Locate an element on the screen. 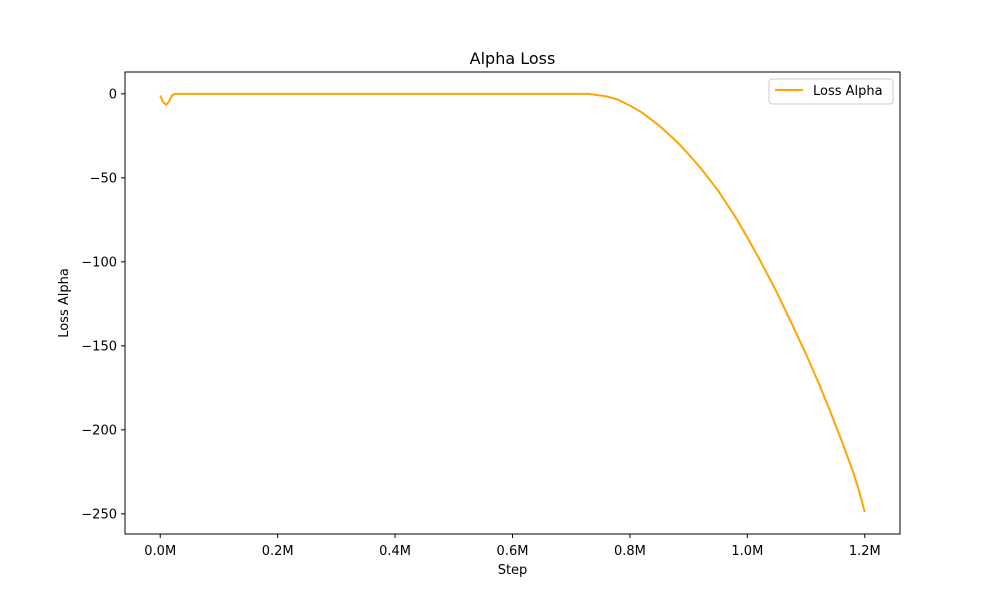 The width and height of the screenshot is (1000, 600). y-tick-label: −100 is located at coordinates (99, 262).